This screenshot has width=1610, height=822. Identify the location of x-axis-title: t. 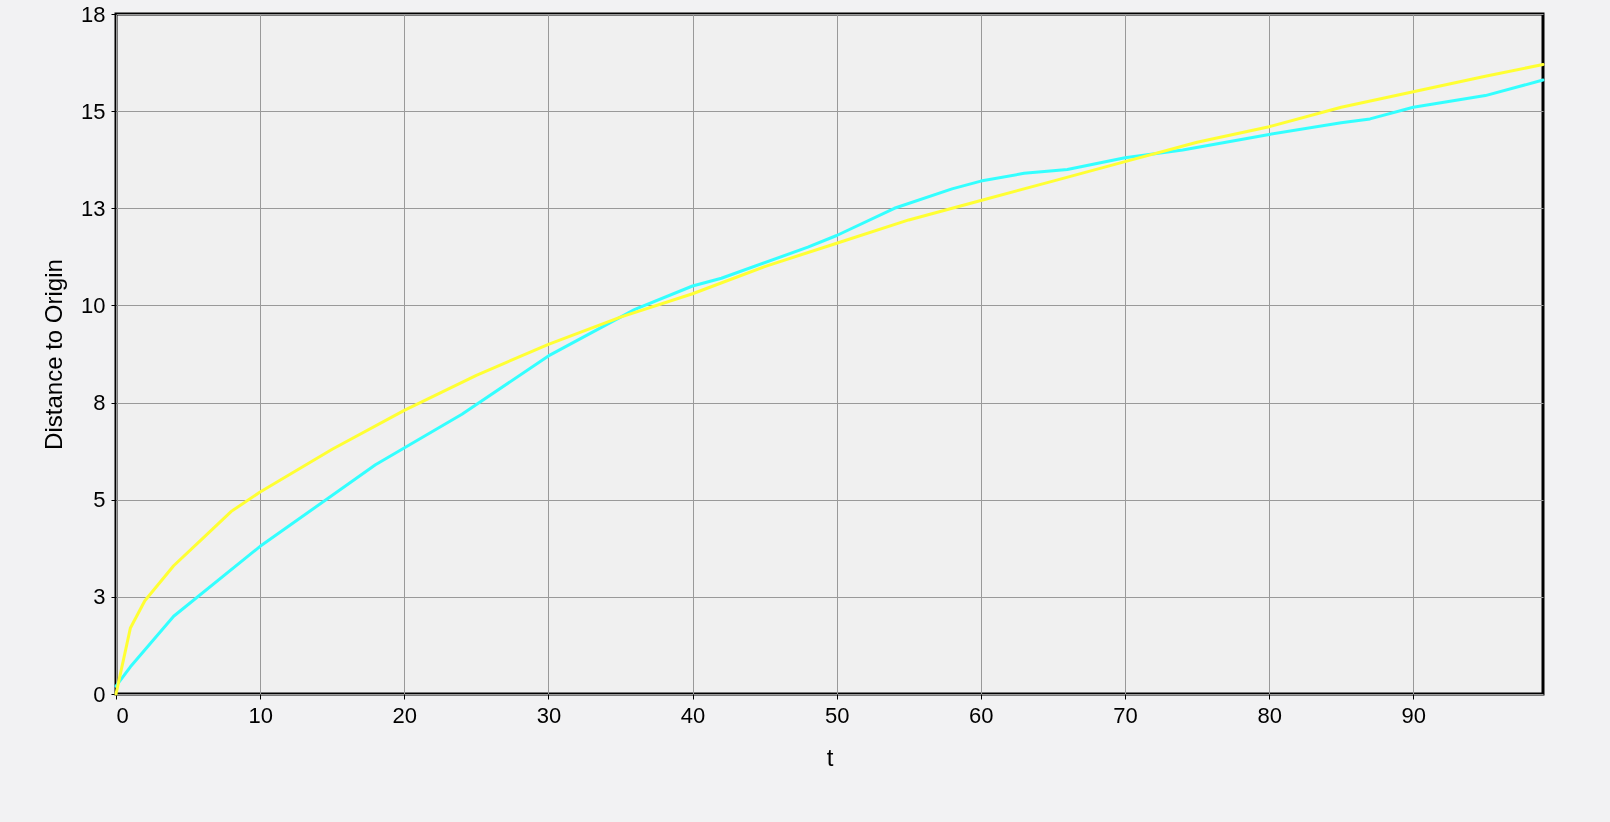
(830, 757).